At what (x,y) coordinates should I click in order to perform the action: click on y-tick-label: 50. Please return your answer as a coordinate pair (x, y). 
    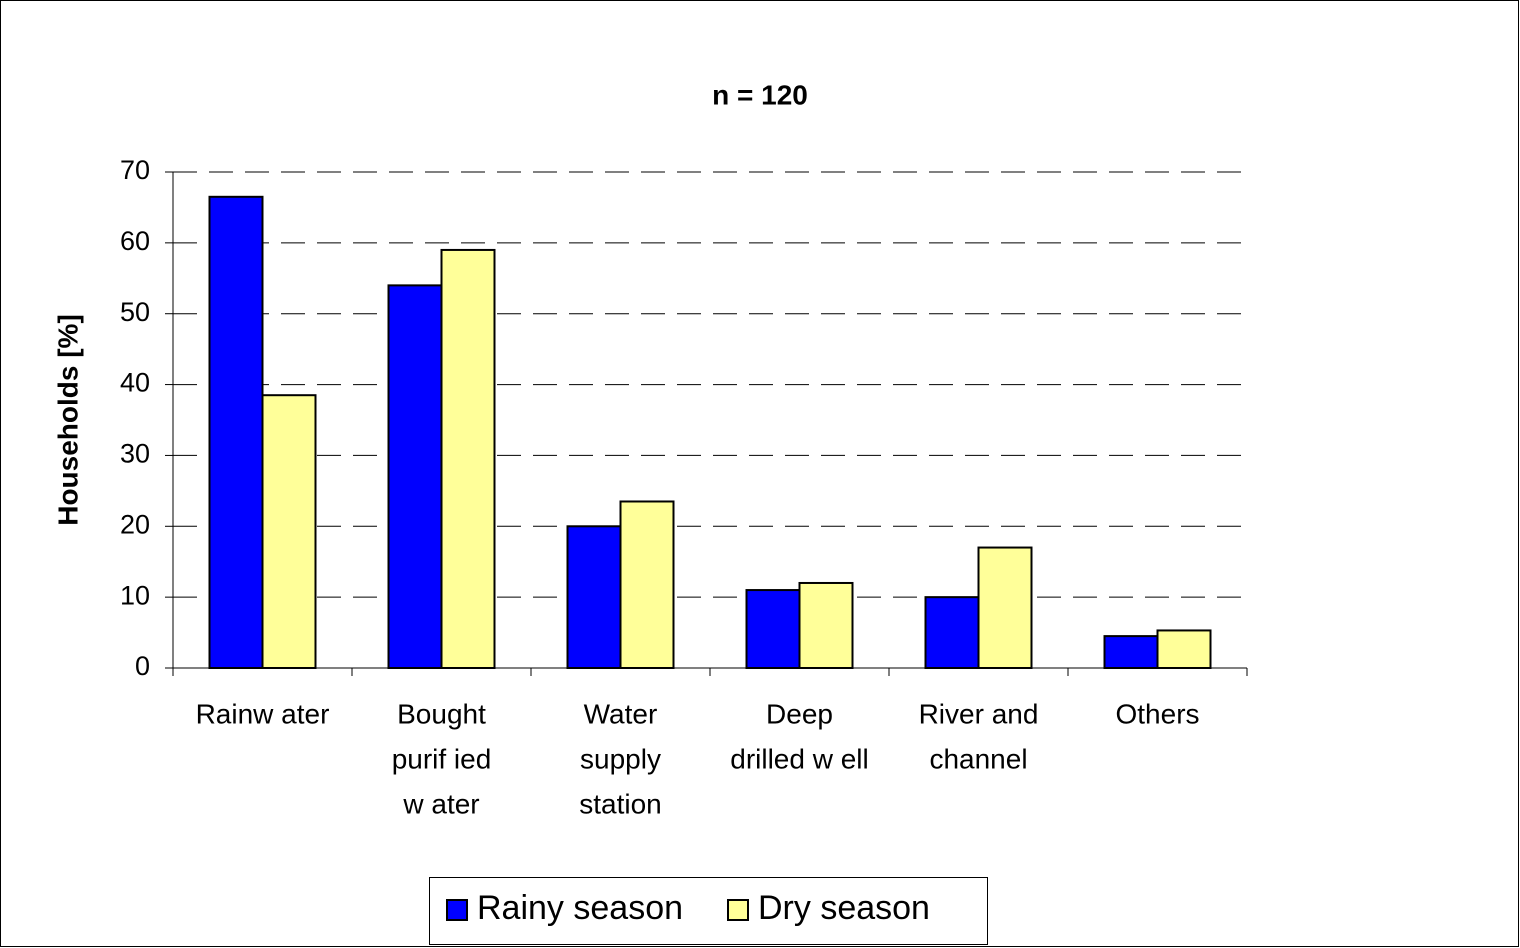
    Looking at the image, I should click on (135, 312).